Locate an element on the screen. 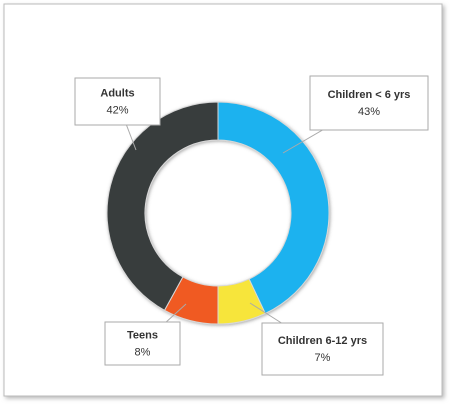 This screenshot has height=405, width=450. category-label: Adults is located at coordinates (117, 93).